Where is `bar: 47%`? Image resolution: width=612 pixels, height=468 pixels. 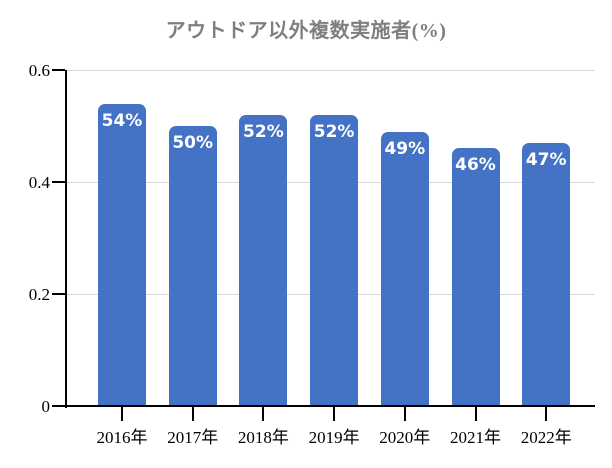
bar: 47% is located at coordinates (546, 274).